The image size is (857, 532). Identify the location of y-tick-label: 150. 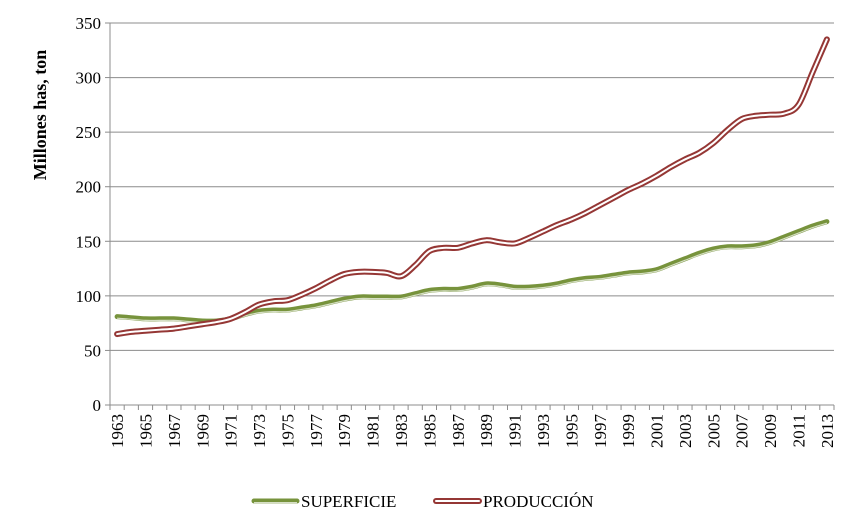
(89, 241).